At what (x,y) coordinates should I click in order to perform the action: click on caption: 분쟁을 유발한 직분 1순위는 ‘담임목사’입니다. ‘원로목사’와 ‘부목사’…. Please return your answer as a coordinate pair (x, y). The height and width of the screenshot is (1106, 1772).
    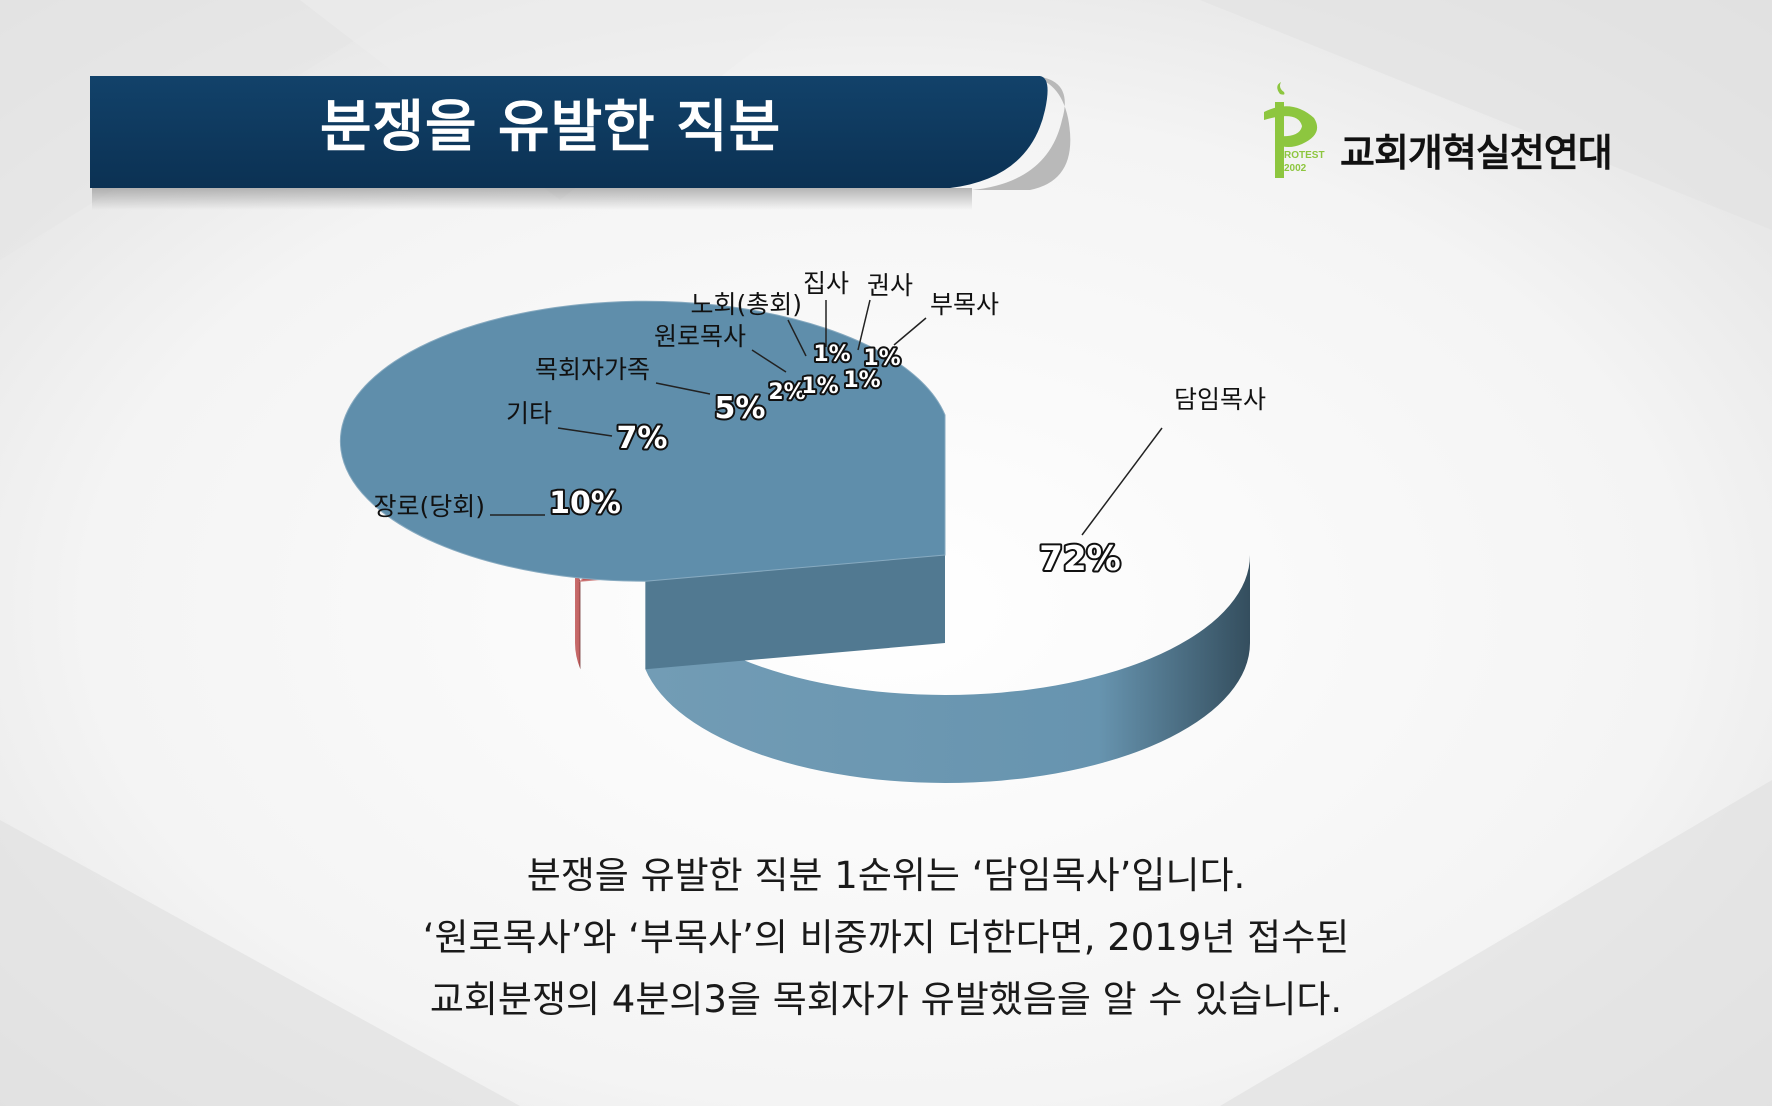
    Looking at the image, I should click on (886, 938).